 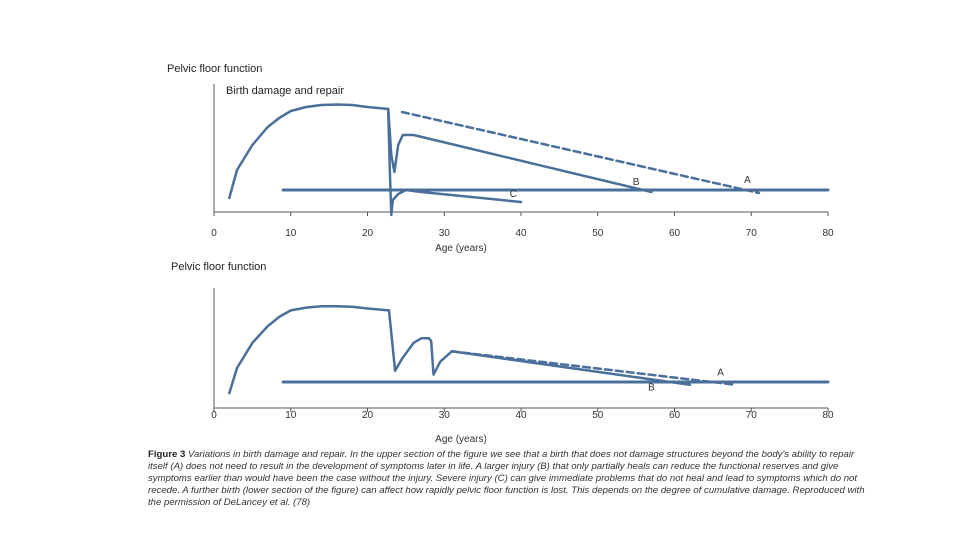 What do you see at coordinates (285, 91) in the screenshot?
I see `chart-subtitle: Birth damage and repair` at bounding box center [285, 91].